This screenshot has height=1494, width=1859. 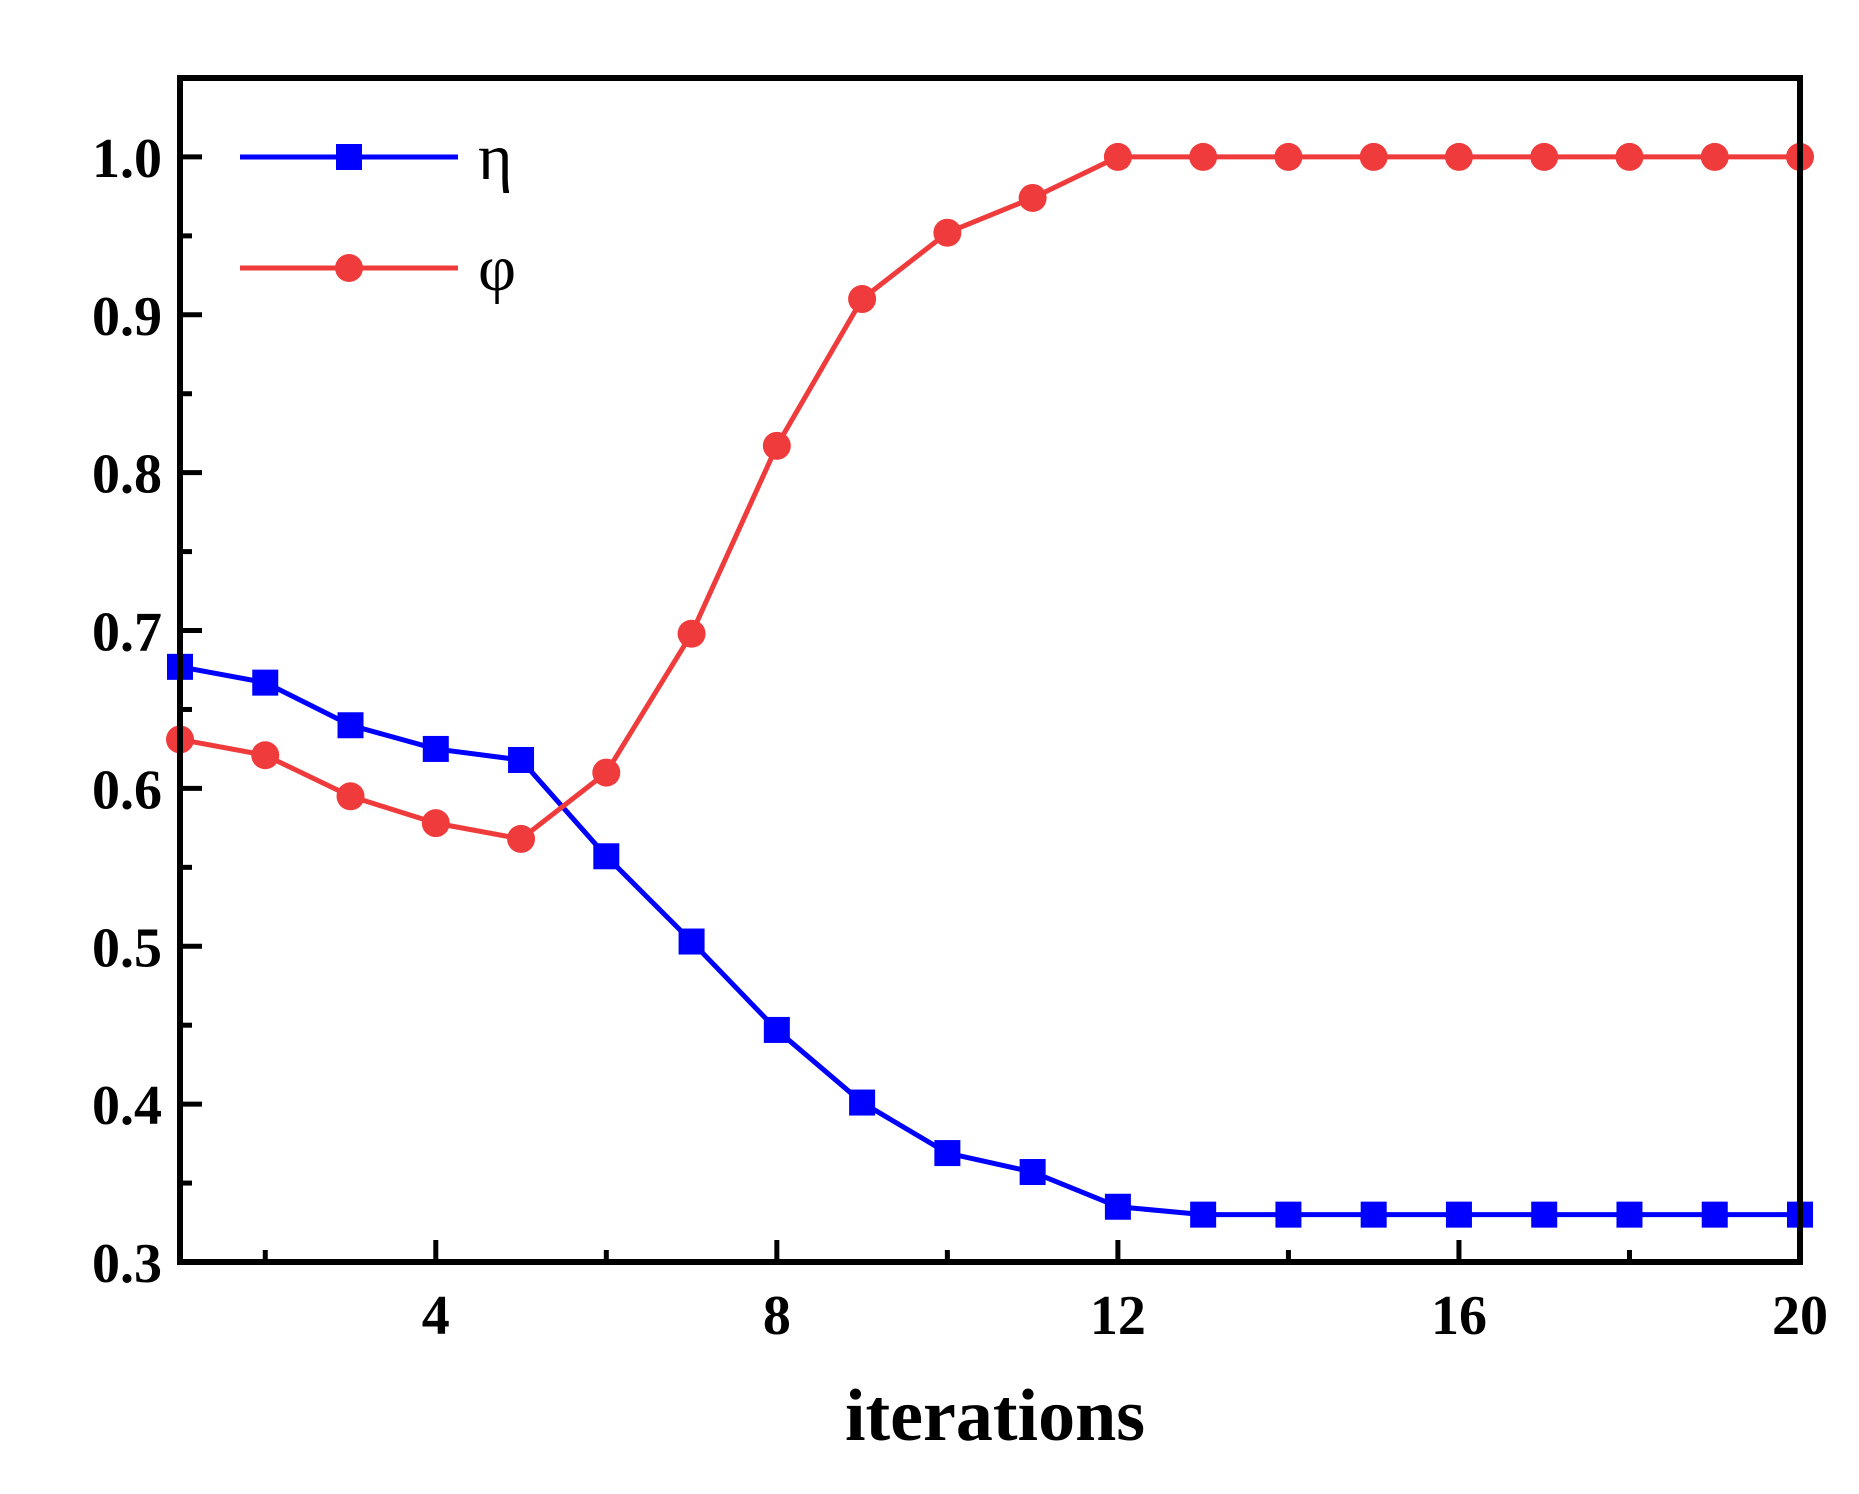 What do you see at coordinates (1459, 1316) in the screenshot?
I see `x-tick-label: 16` at bounding box center [1459, 1316].